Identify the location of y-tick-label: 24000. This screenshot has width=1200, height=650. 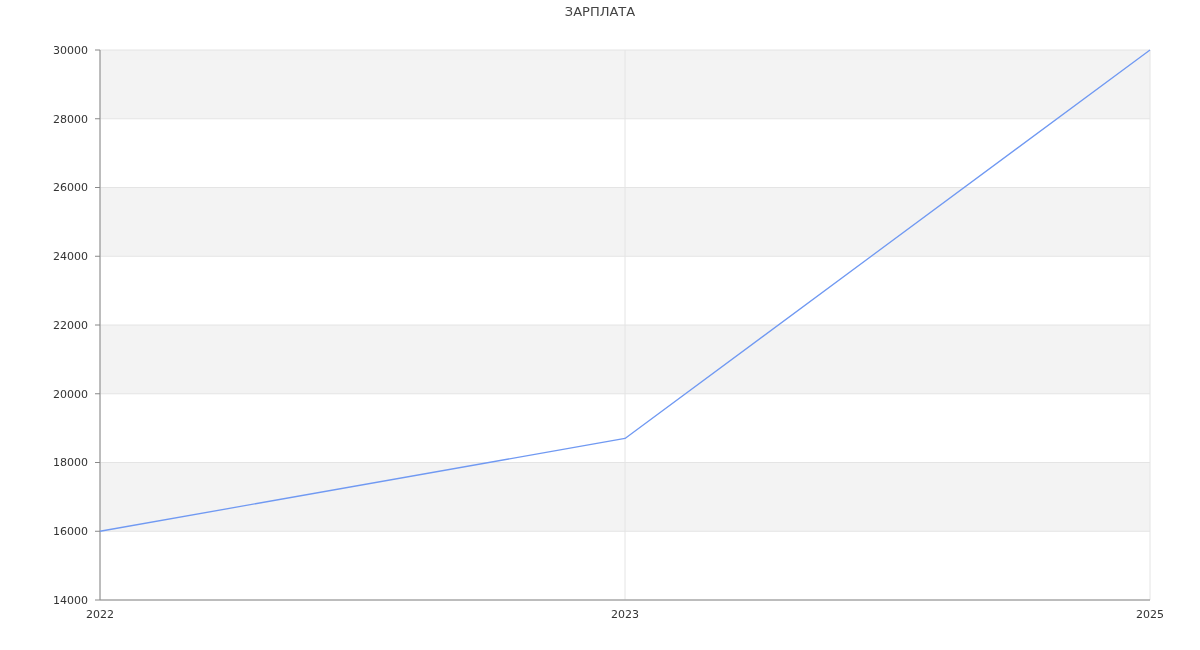
(70, 257).